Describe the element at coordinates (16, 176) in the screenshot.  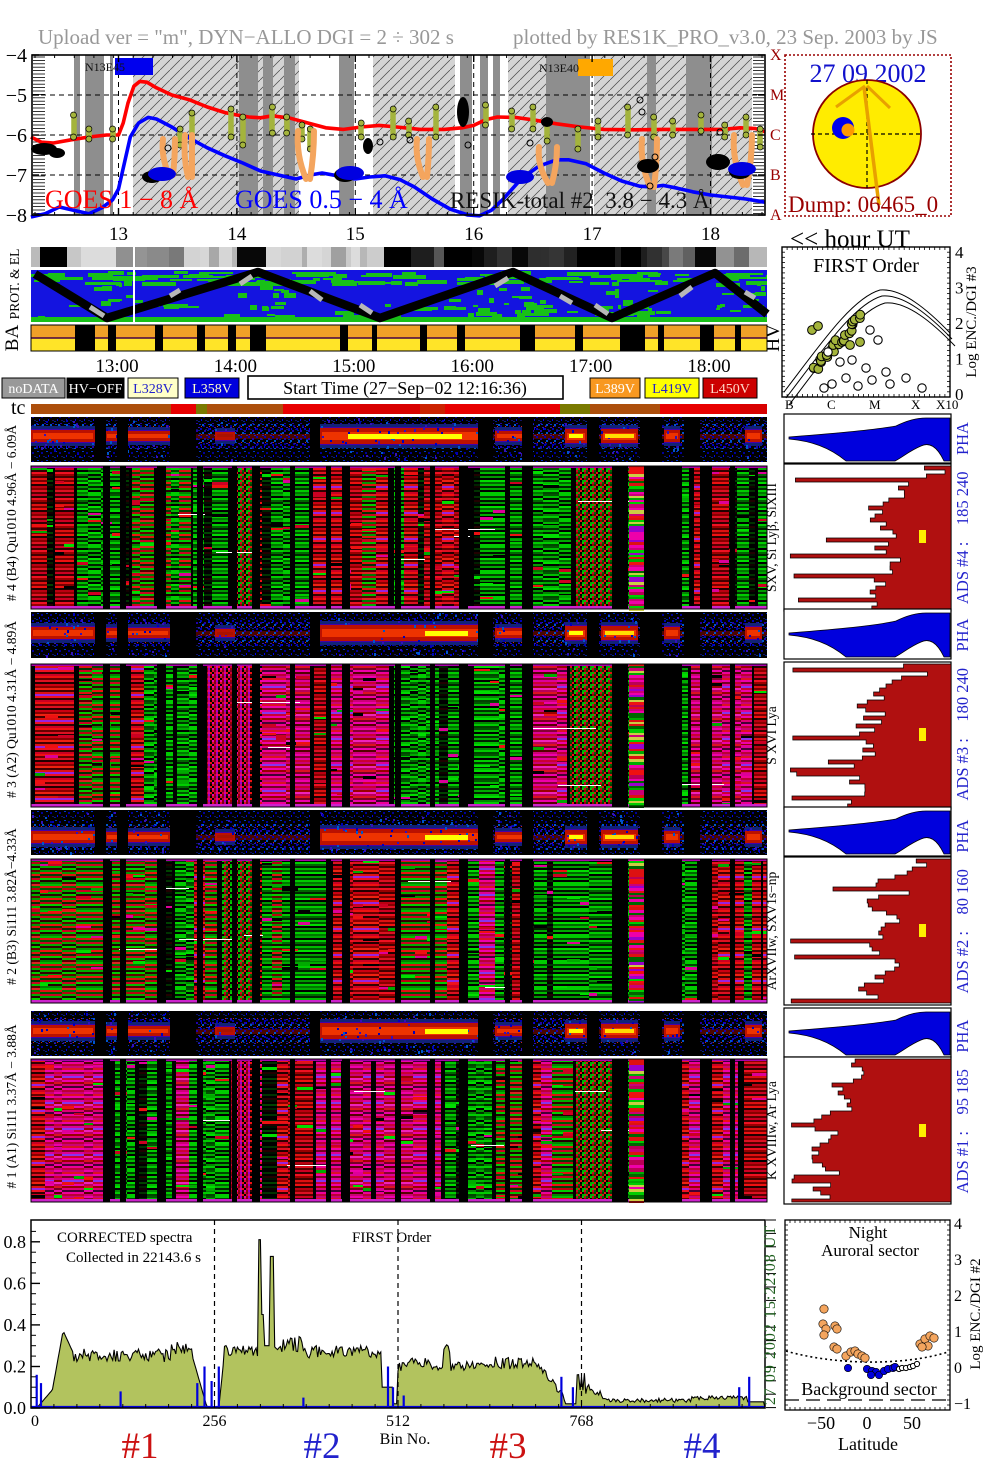
I see `svg-text: −7` at that location.